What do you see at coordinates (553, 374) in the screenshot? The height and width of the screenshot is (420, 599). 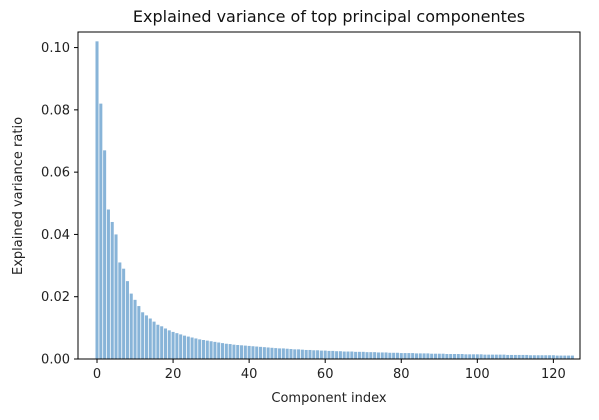 I see `x-tick-label: 120` at bounding box center [553, 374].